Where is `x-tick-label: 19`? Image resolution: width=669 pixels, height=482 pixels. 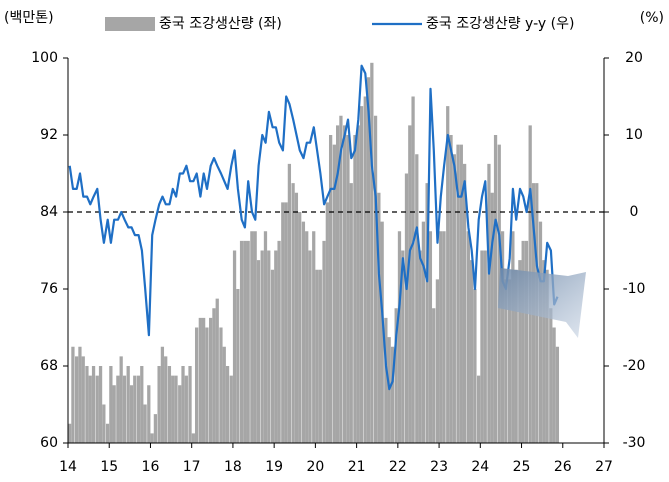 x-tick-label: 19 is located at coordinates (274, 467).